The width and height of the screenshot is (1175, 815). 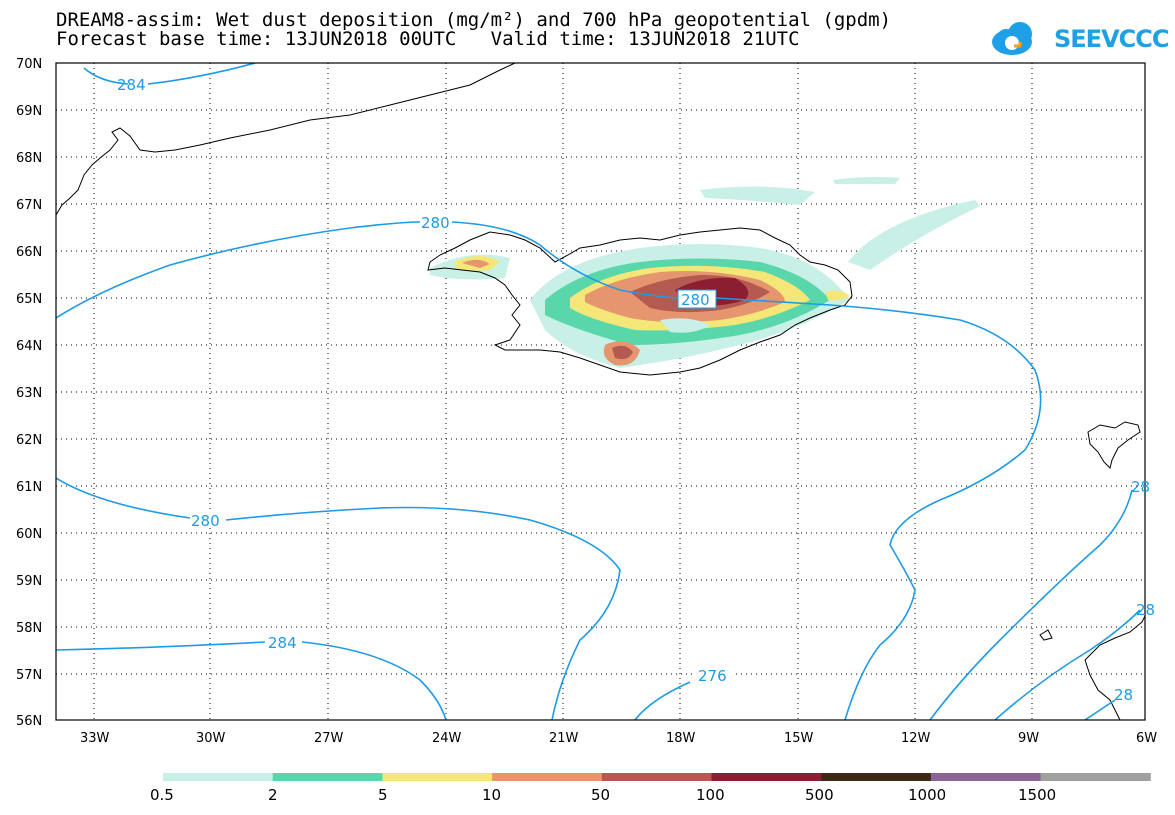 I want to click on lat-label: 58N, so click(x=29, y=628).